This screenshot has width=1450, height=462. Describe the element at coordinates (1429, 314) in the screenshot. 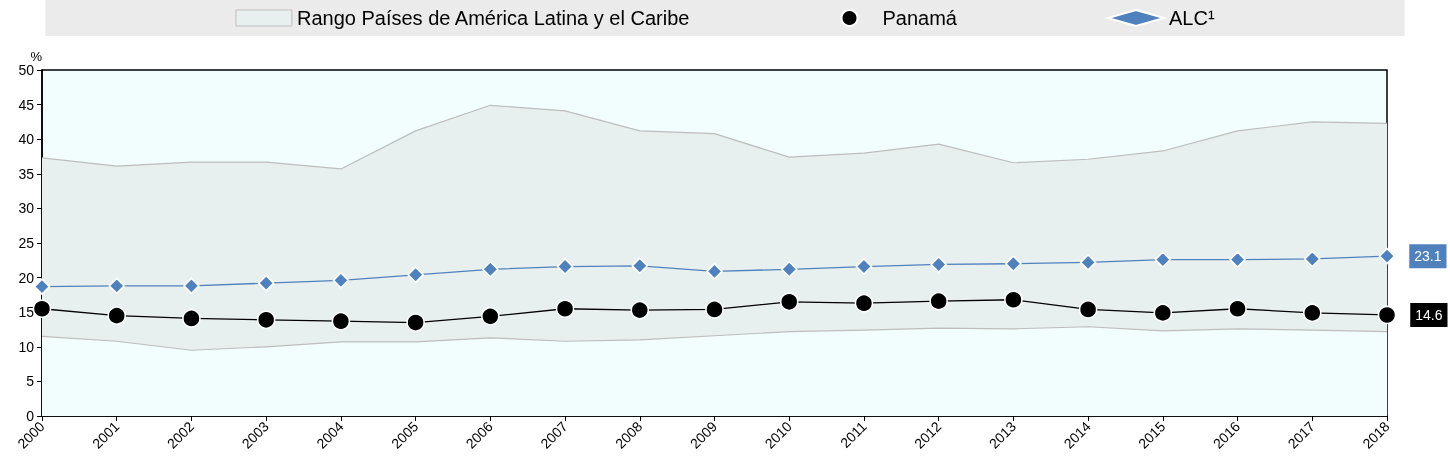

I see `data-label: 14.6` at that location.